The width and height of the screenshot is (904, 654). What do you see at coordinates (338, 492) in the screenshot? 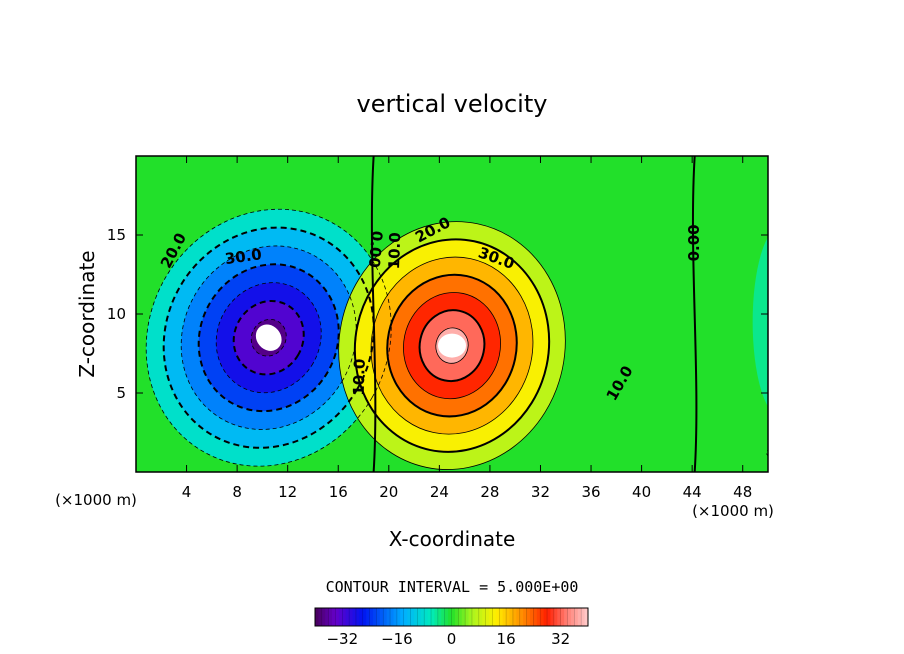
I see `x-tick-label: 16` at bounding box center [338, 492].